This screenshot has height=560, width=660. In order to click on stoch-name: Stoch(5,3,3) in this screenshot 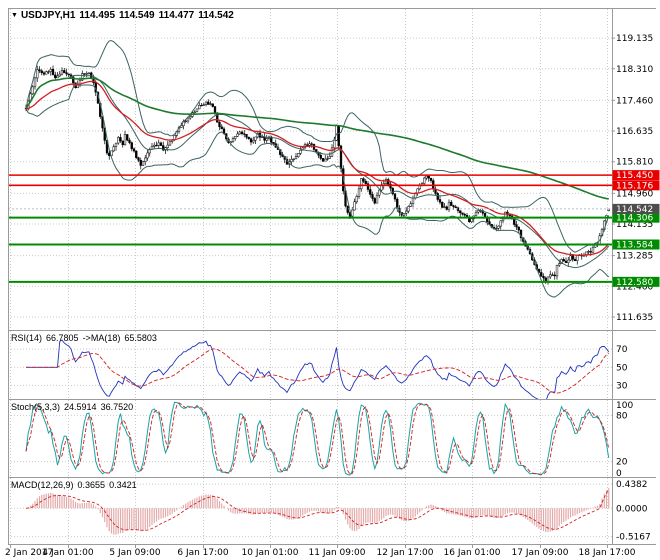, I will do `click(36, 407)`.